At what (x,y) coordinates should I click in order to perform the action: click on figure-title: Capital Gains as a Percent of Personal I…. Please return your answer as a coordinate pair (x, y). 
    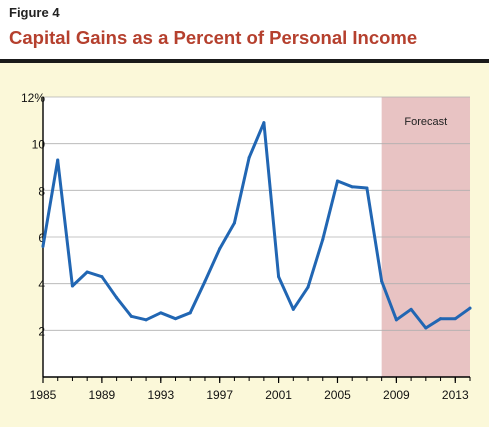
    Looking at the image, I should click on (213, 37).